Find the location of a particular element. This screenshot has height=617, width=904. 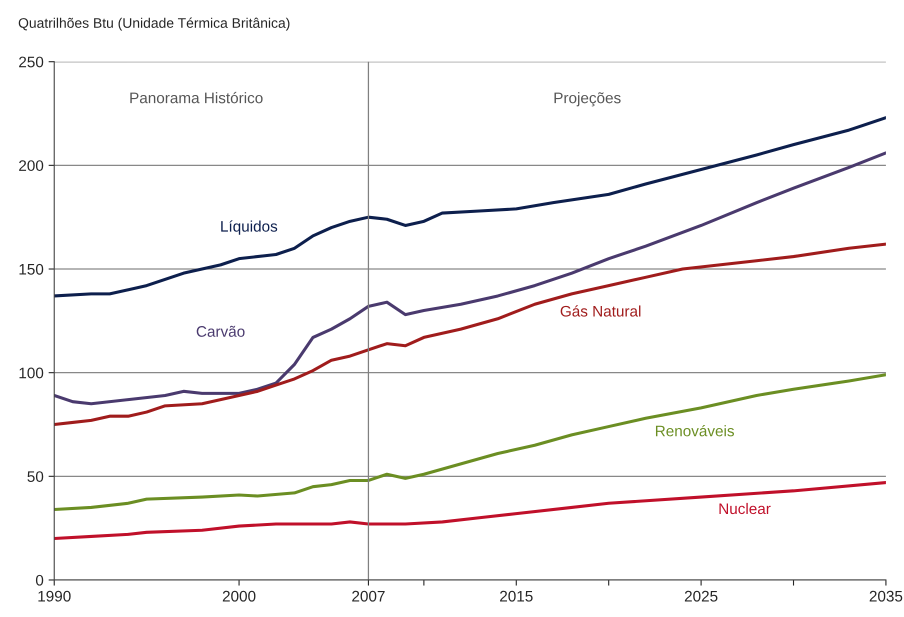

series-label: Renováveis is located at coordinates (695, 430).